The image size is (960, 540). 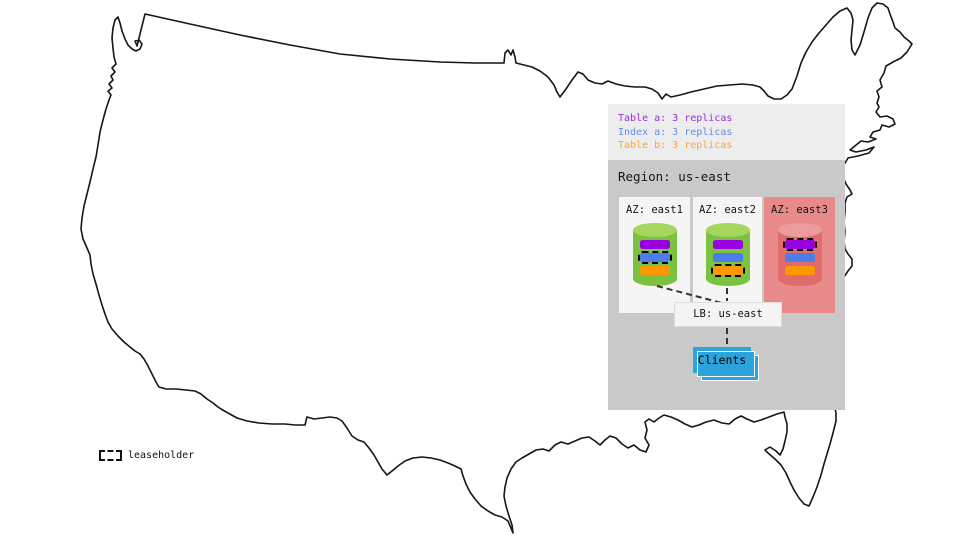 I want to click on az-box-east1: AZ: east1, so click(x=654, y=255).